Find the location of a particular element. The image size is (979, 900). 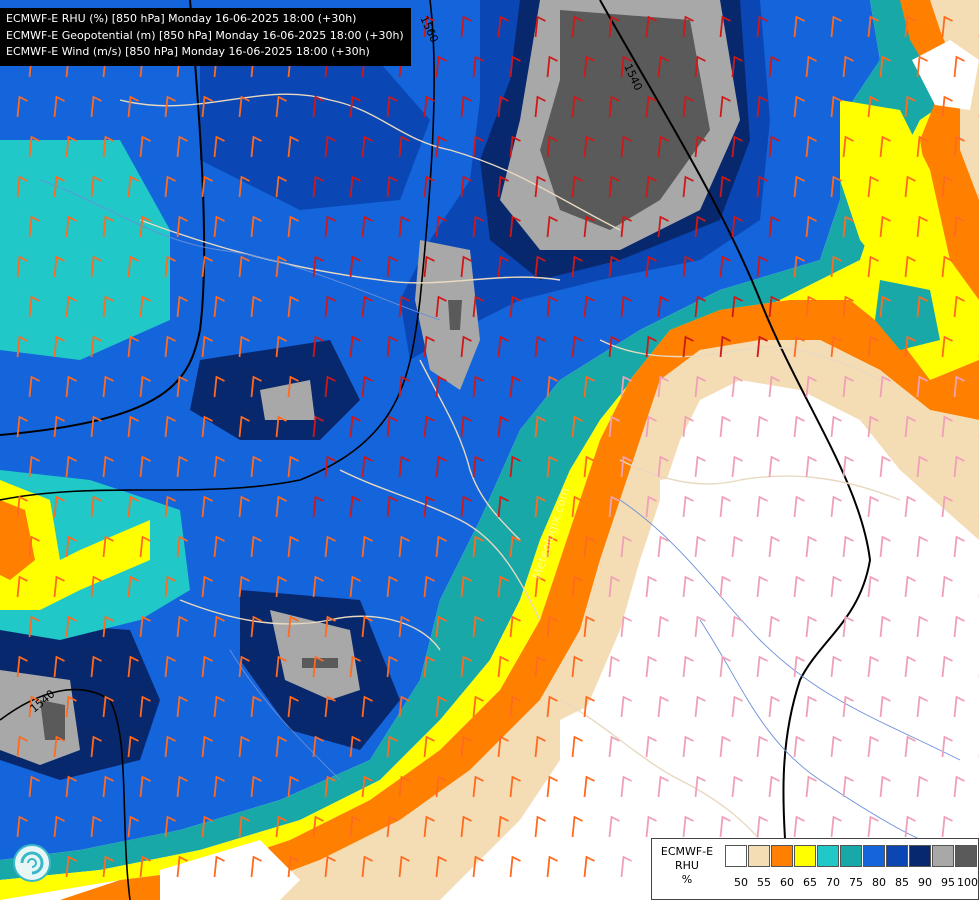

legend-tick-label: 100 is located at coordinates (967, 882).